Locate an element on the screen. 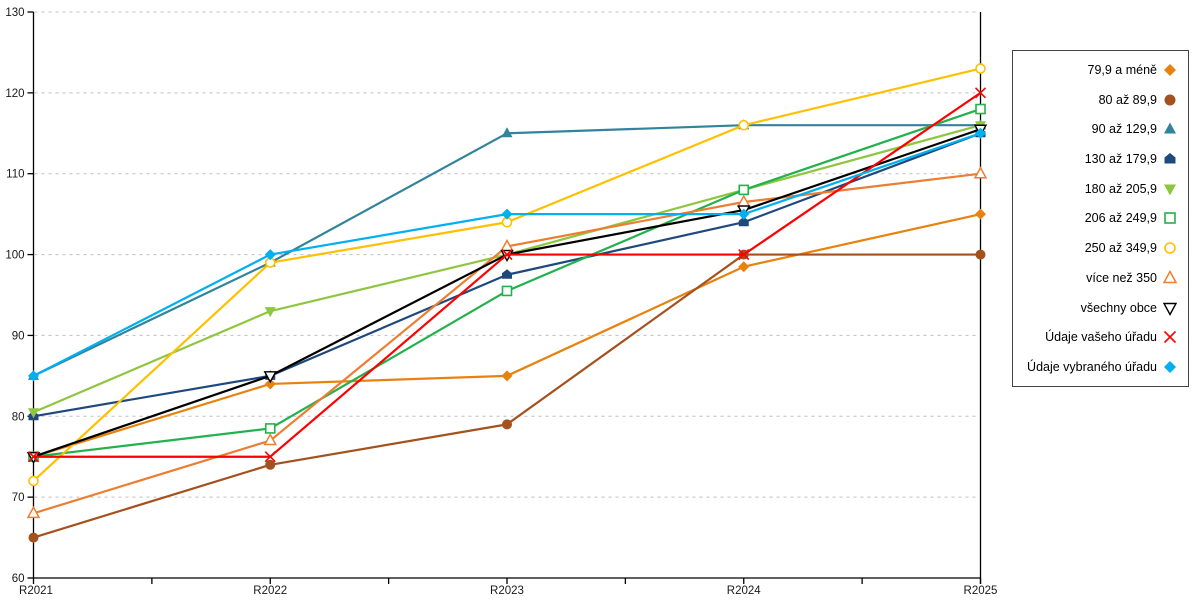  legend-item-8: všechny obce is located at coordinates (1097, 308).